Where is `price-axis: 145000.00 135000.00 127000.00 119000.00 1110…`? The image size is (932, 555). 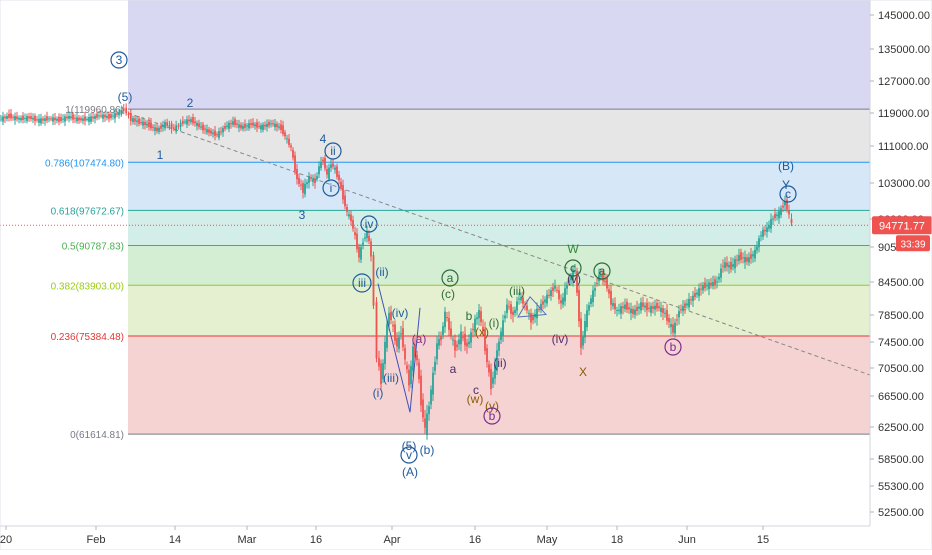 price-axis: 145000.00 135000.00 127000.00 119000.00 1110… is located at coordinates (900, 275).